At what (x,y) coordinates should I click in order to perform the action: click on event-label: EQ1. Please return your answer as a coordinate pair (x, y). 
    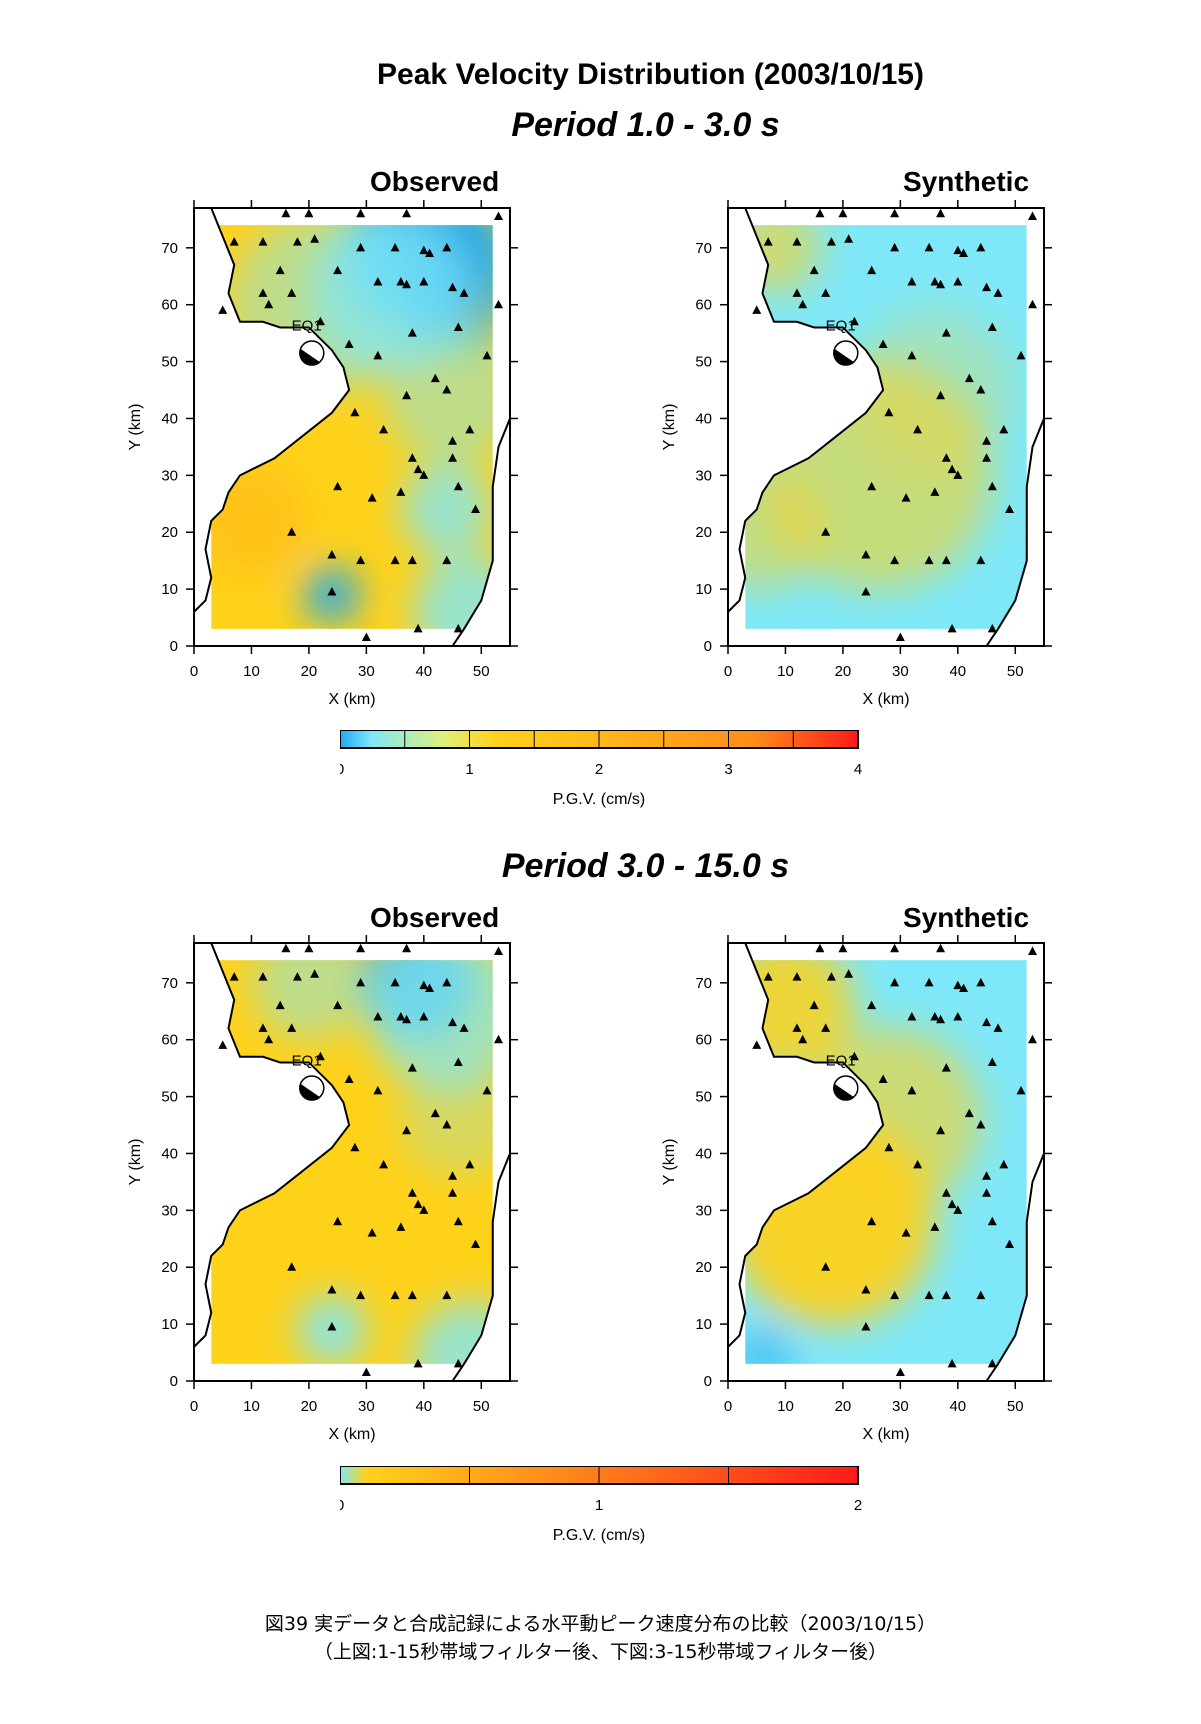
    Looking at the image, I should click on (841, 325).